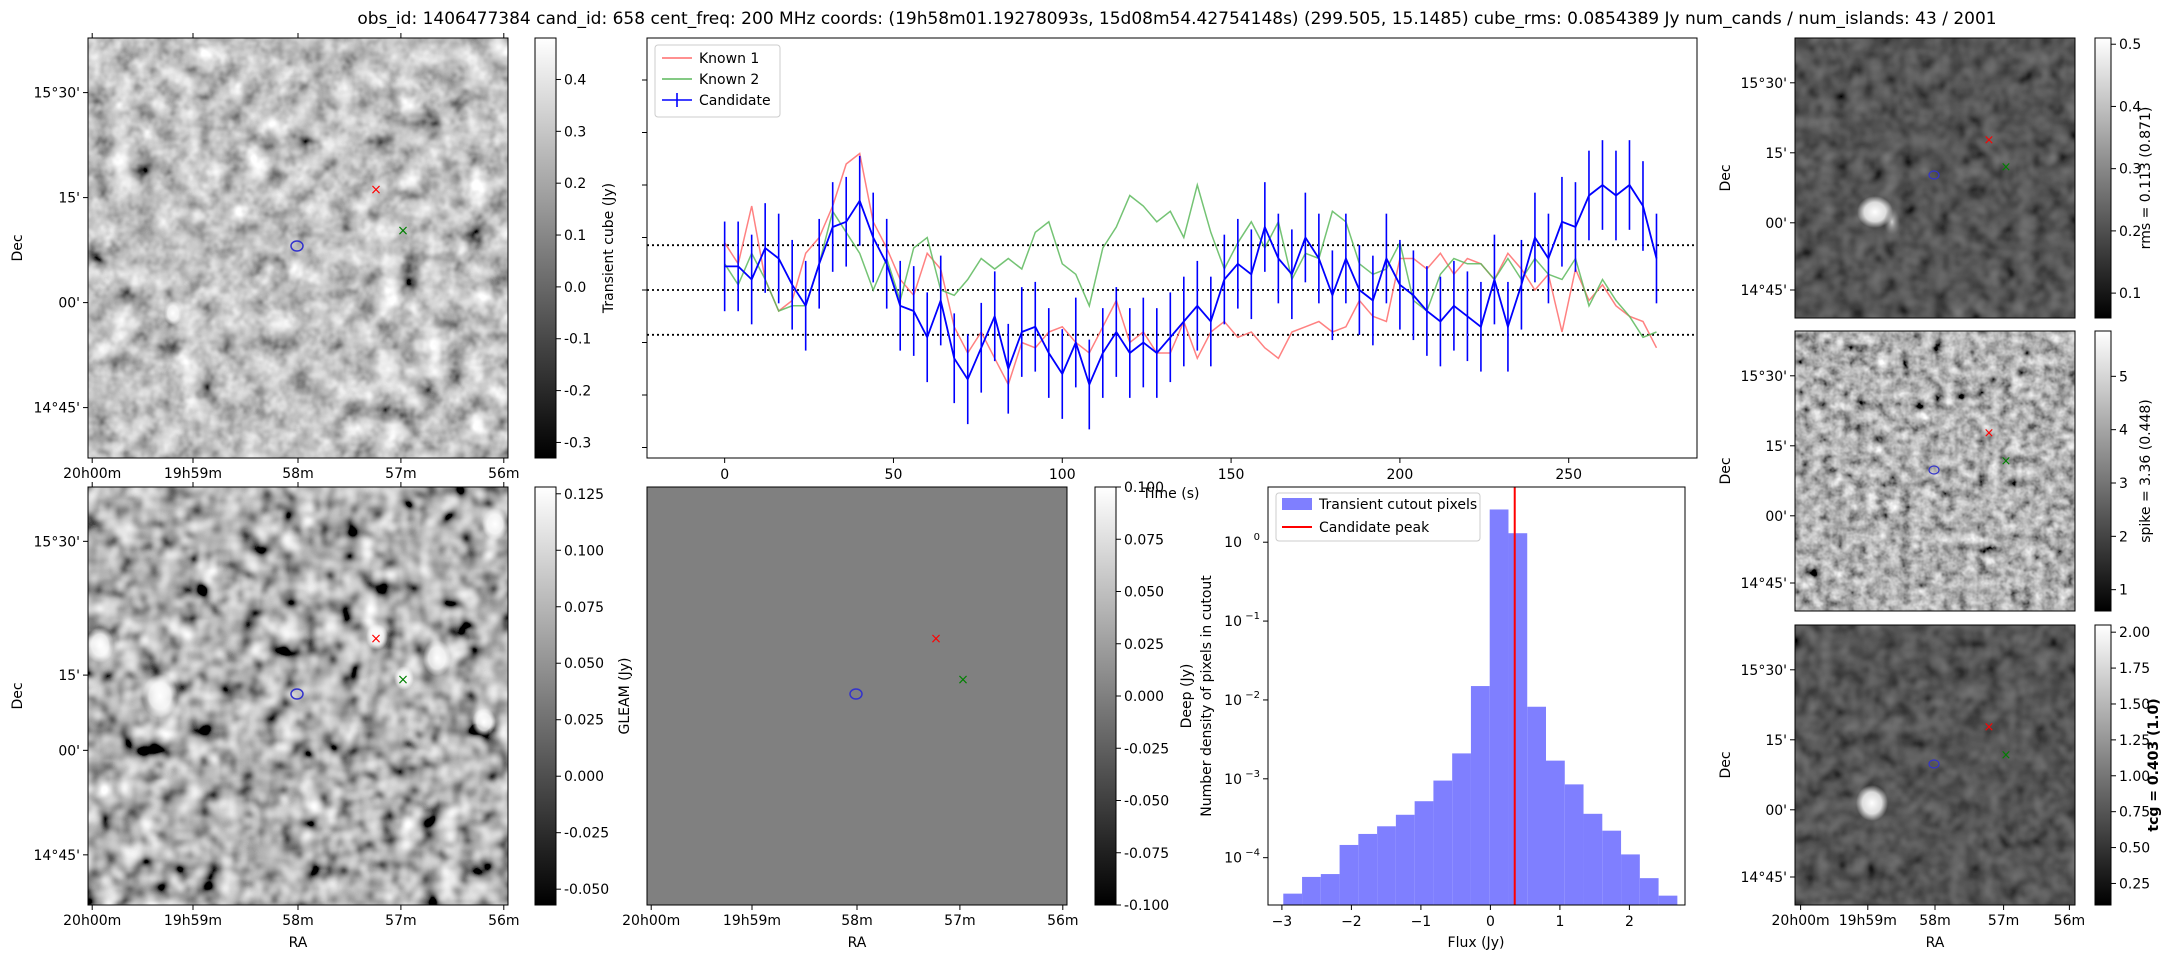 The image size is (2179, 960). Describe the element at coordinates (1187, 696) in the screenshot. I see `deep-colorbar-label: Deep (Jy)` at that location.